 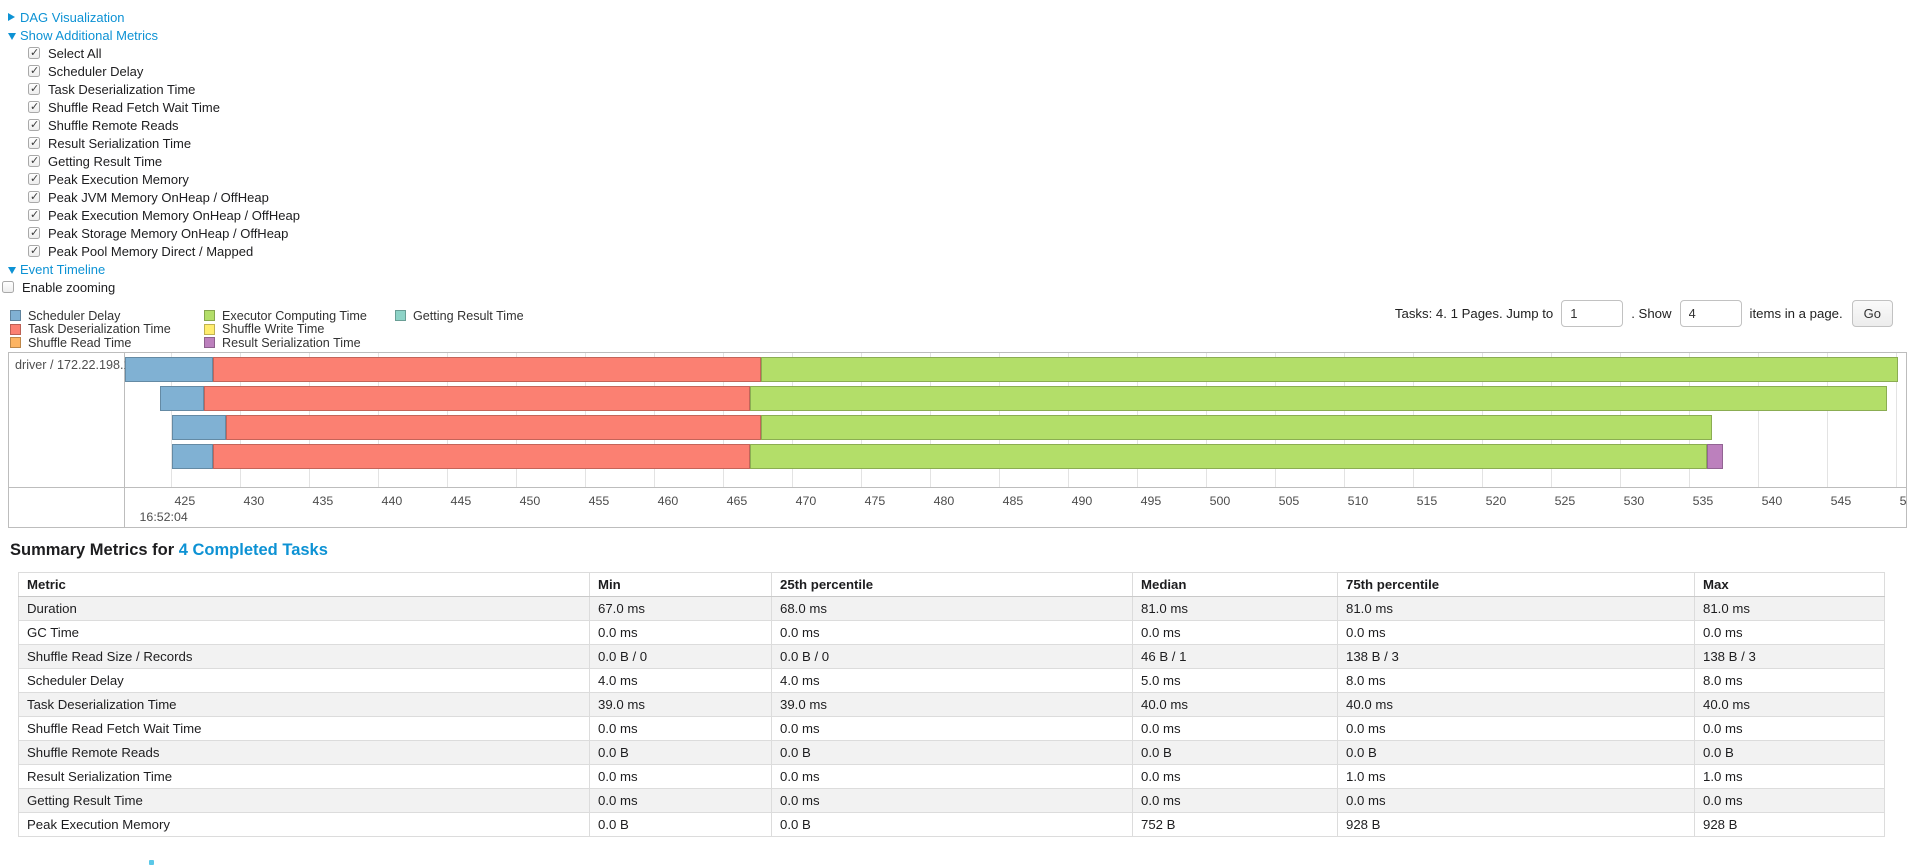 I want to click on x-tick-label: 430, so click(x=254, y=501).